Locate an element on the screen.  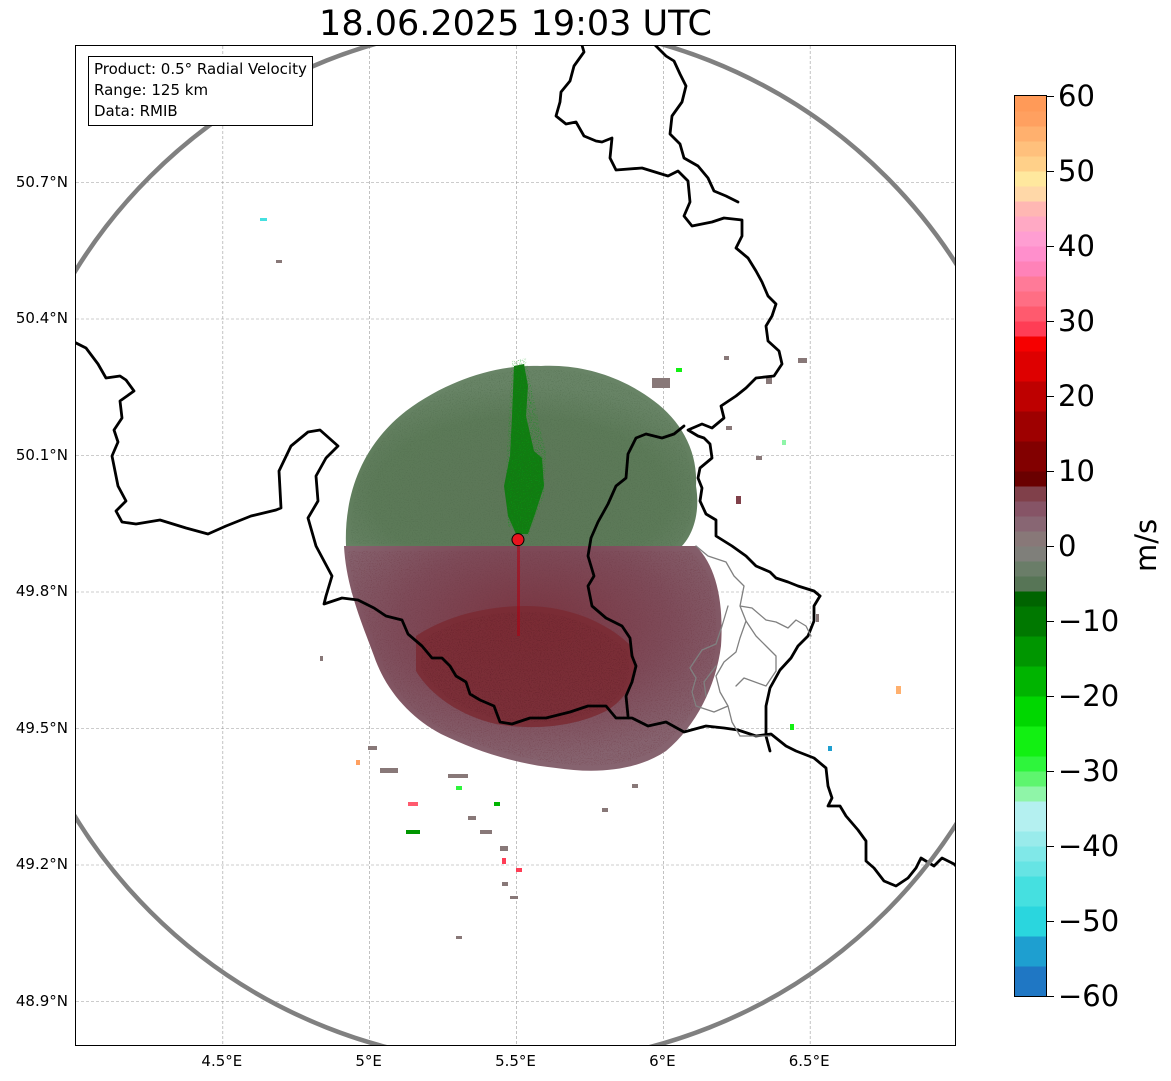
lon-tick-label: 4.5°E is located at coordinates (222, 1061).